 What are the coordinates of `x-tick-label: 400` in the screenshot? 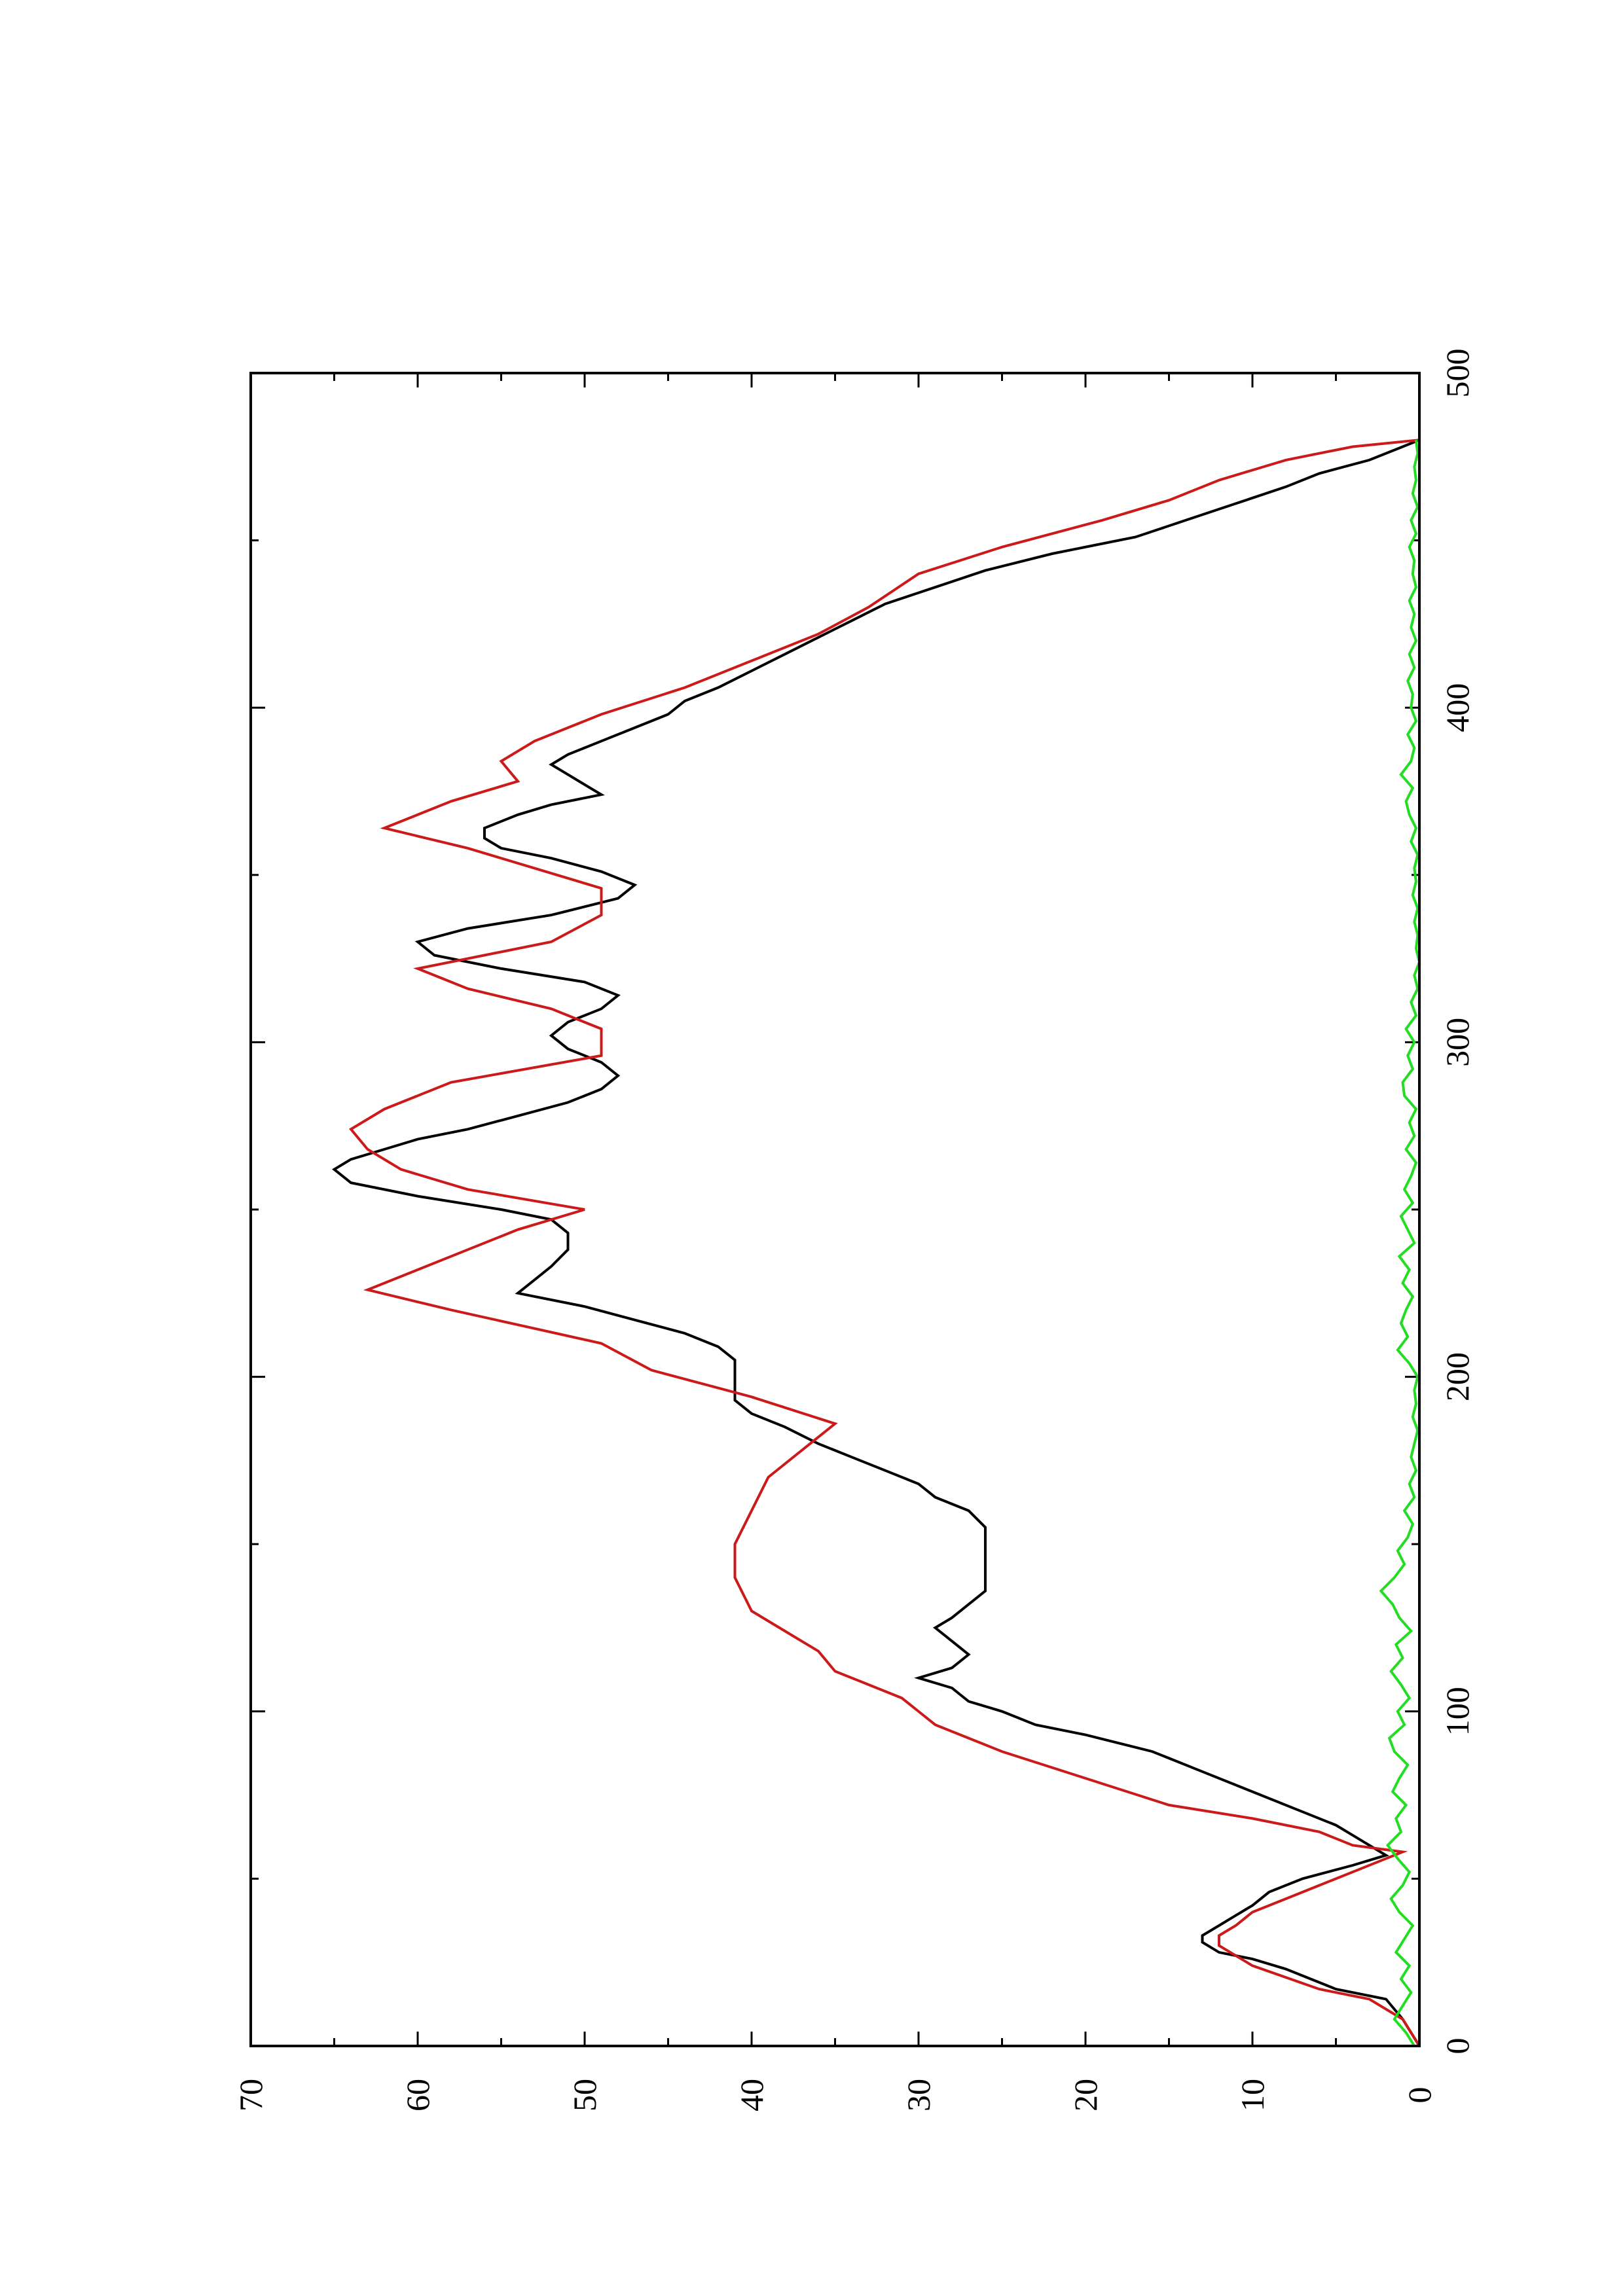 It's located at (1457, 708).